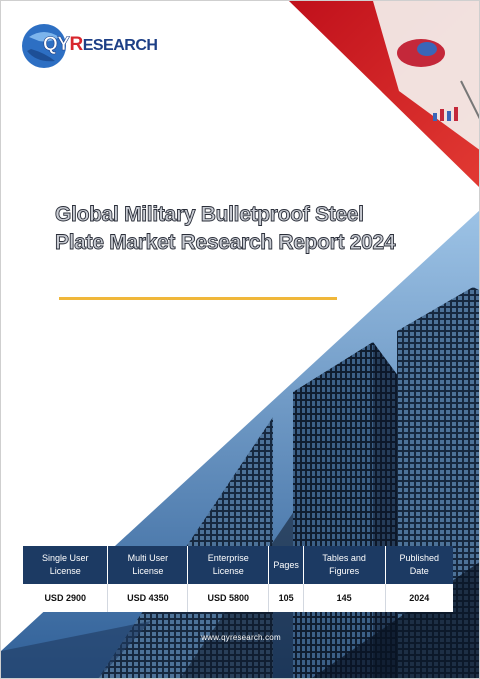 This screenshot has width=480, height=679. I want to click on logo-esearch: ESEARCH, so click(120, 45).